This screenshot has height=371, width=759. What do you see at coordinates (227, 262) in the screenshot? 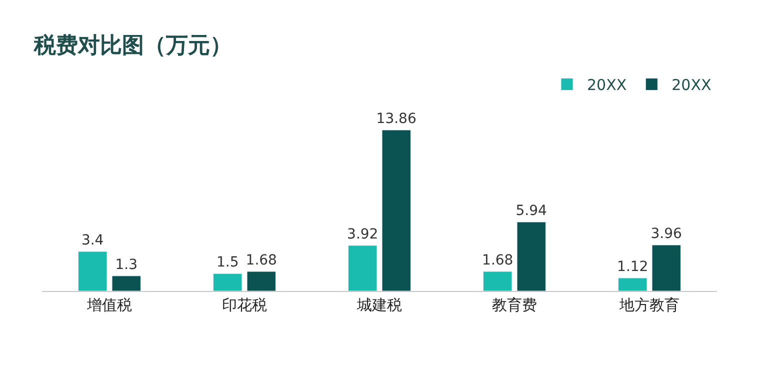
I see `data-label: 1.5` at bounding box center [227, 262].